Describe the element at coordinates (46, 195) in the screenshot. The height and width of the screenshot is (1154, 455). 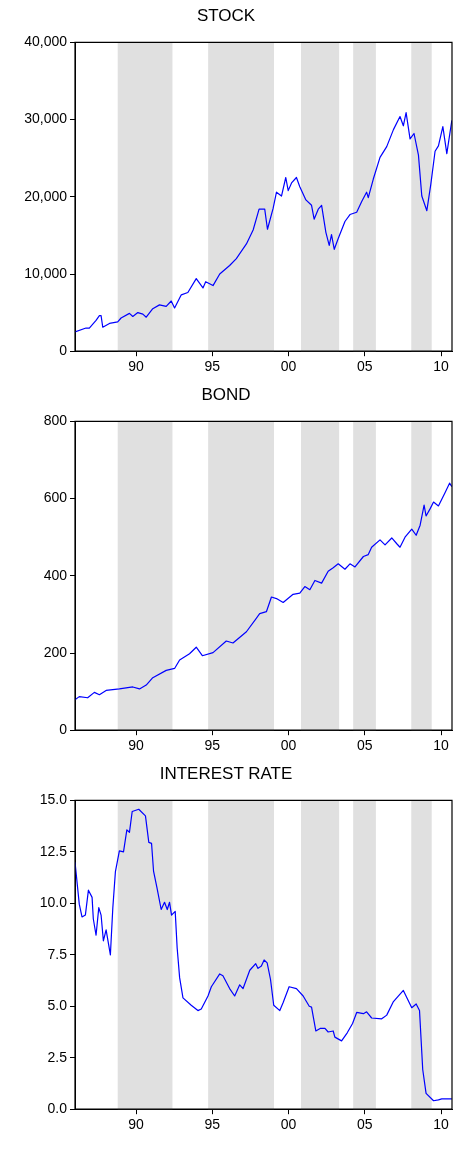
I see `y-tick-label: 20,000` at that location.